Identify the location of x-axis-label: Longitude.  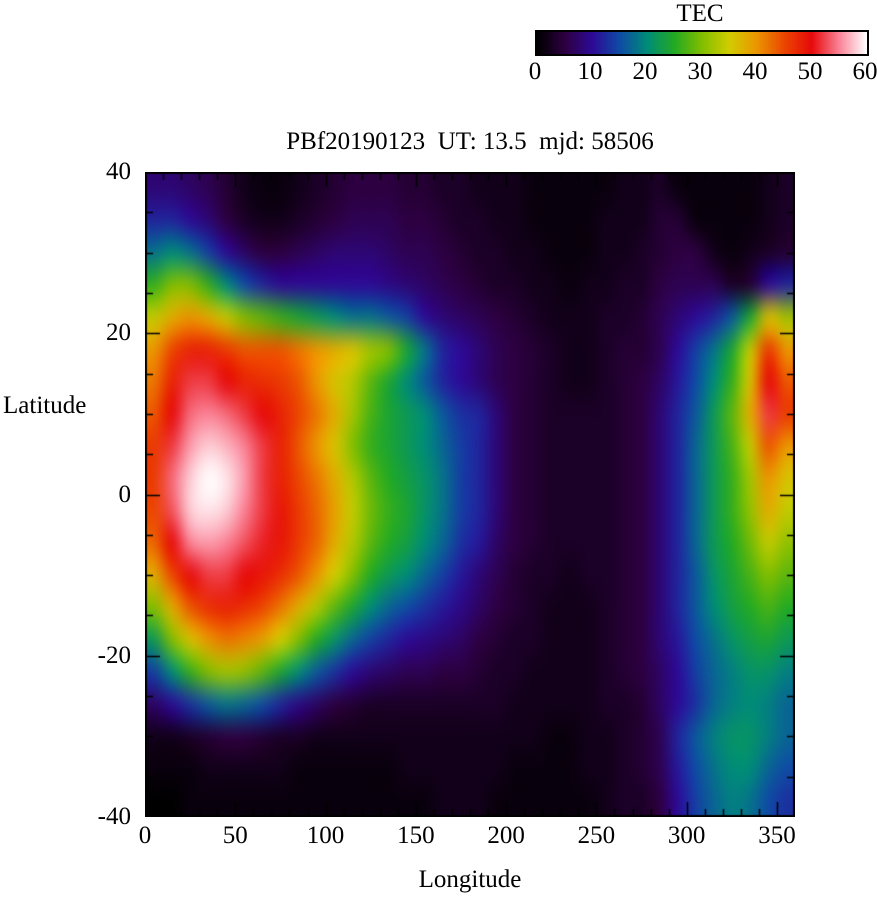
(470, 879).